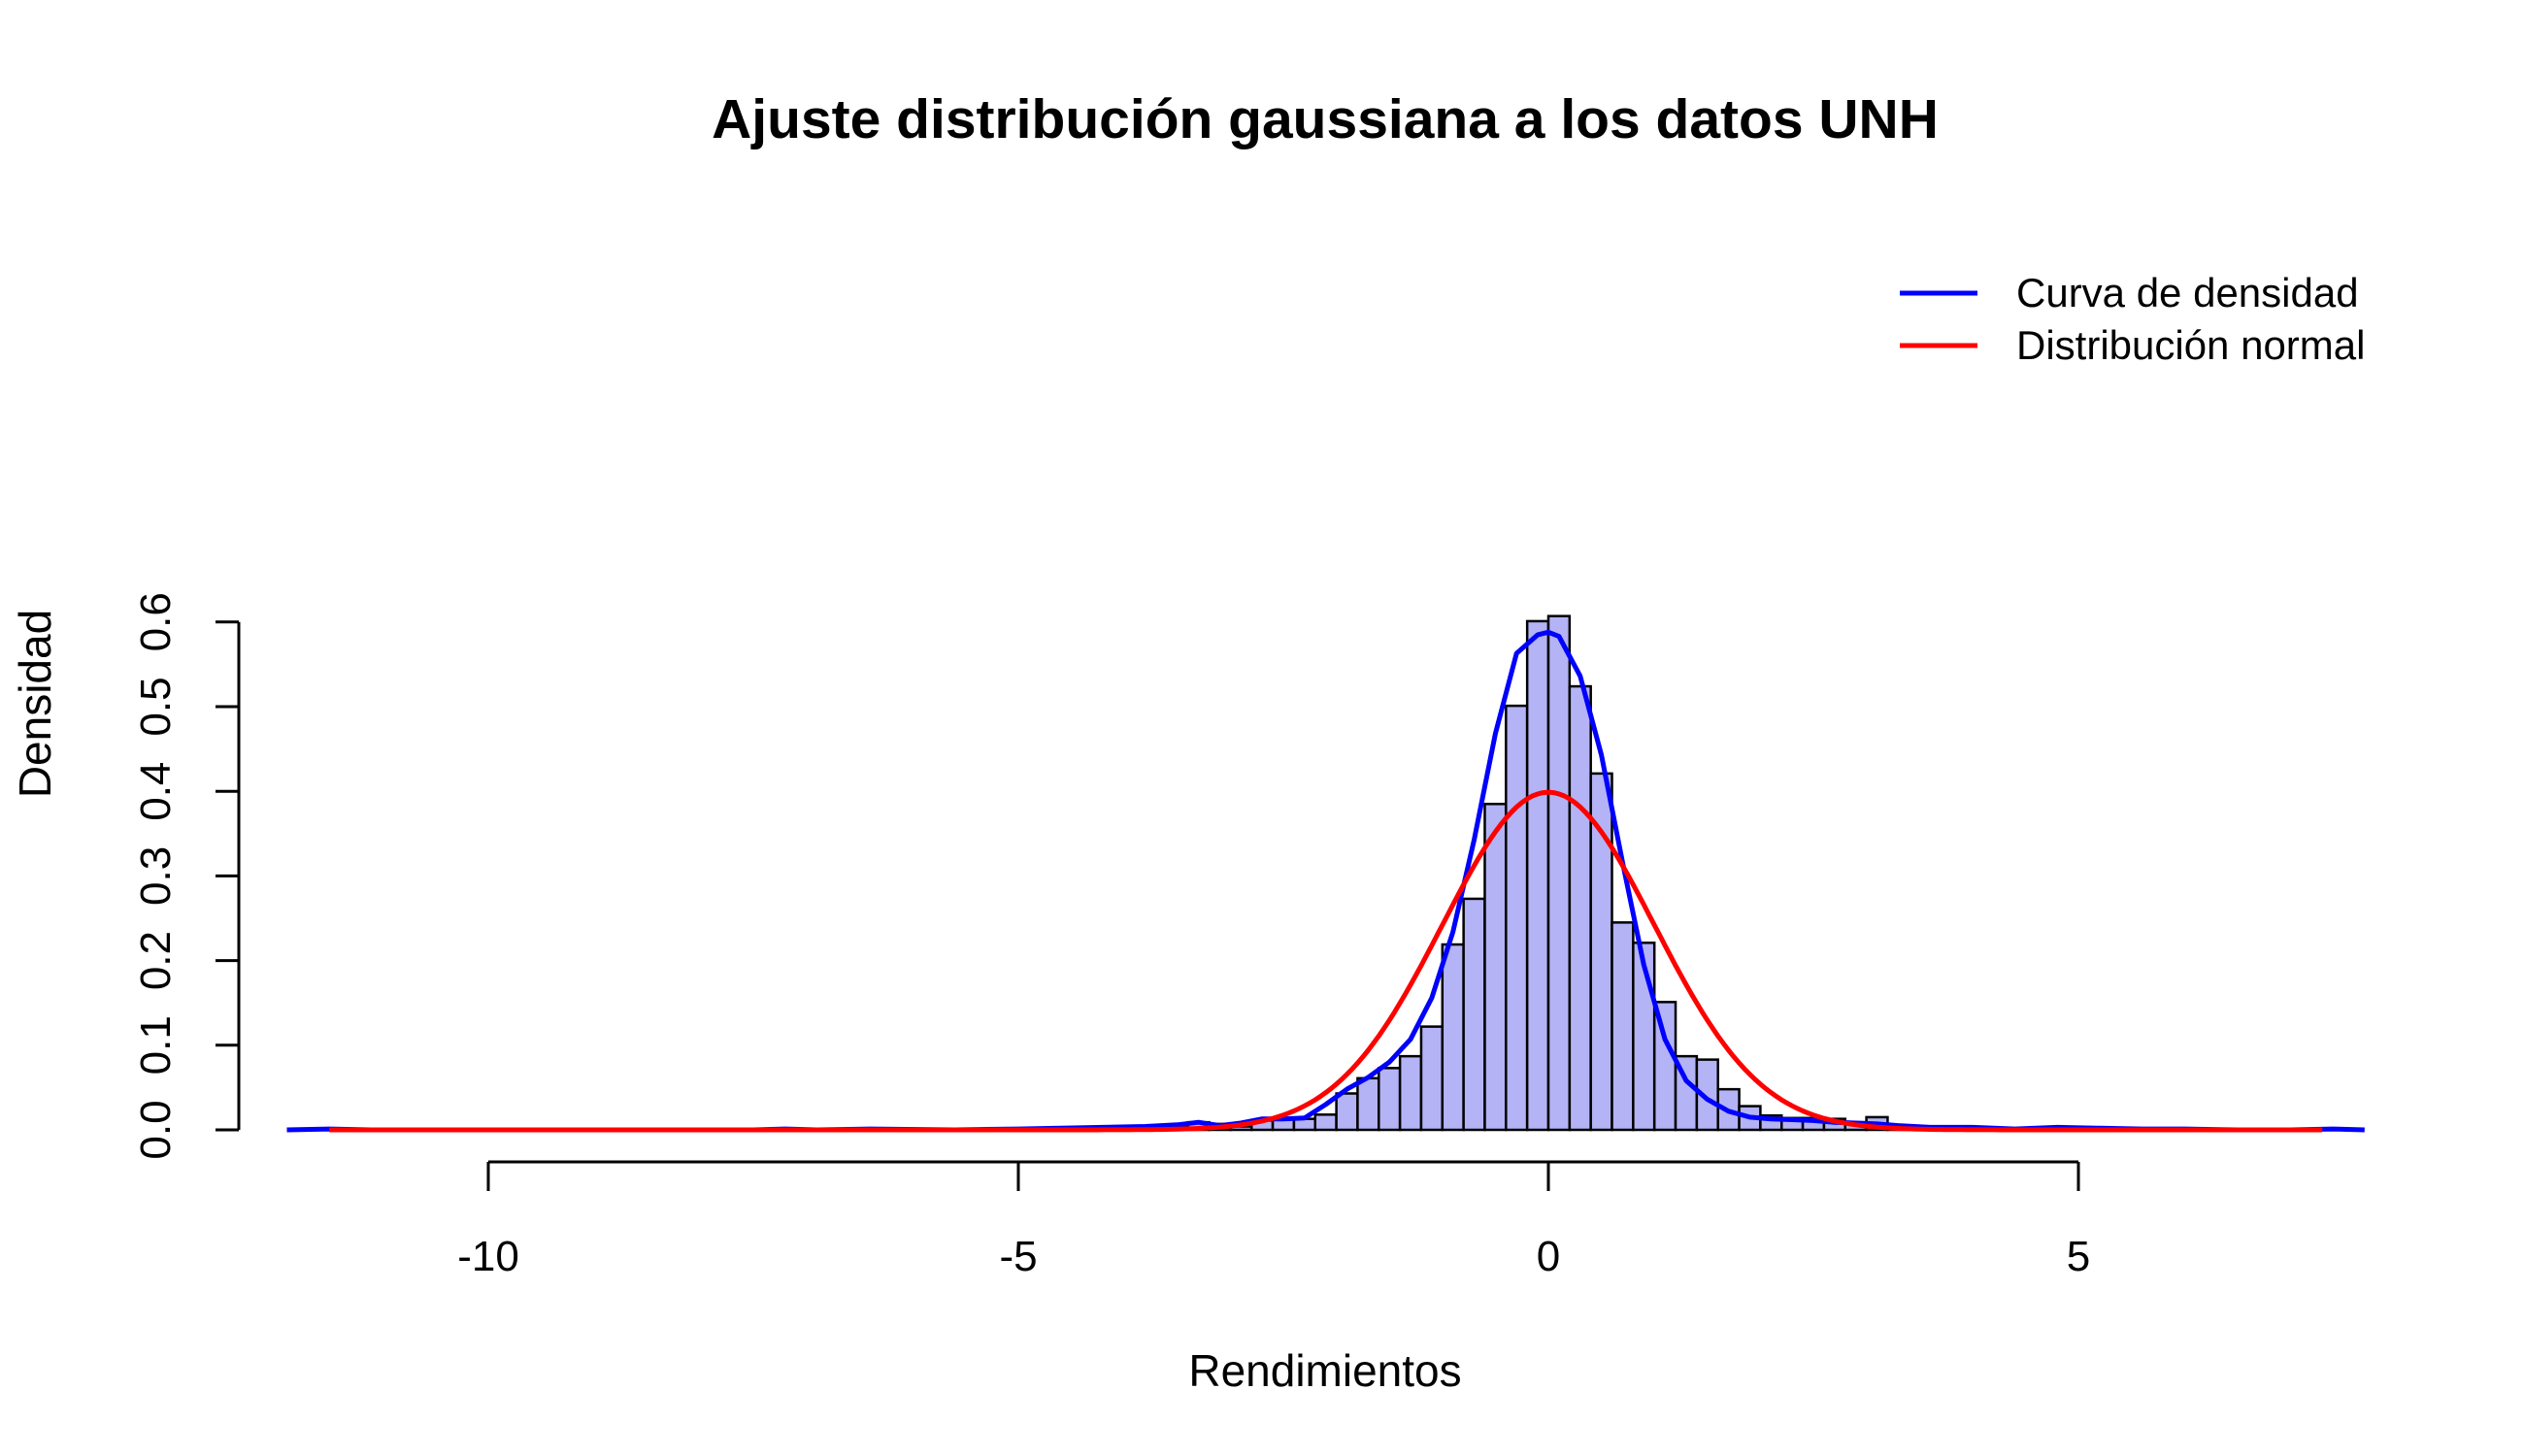 This screenshot has width=2524, height=1456. I want to click on y-axis-label: Densidad, so click(35, 704).